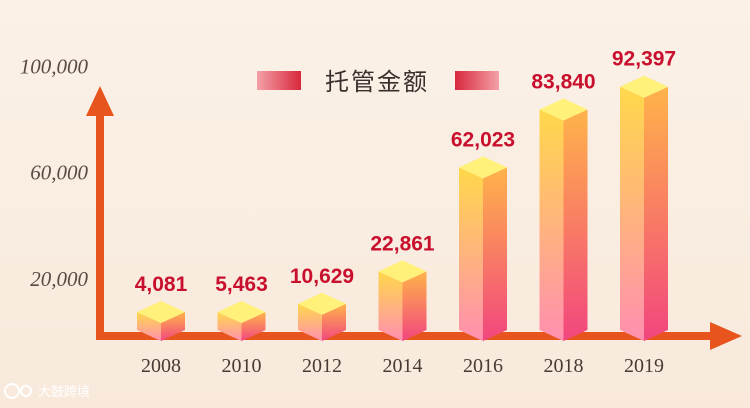  I want to click on y-tick-labels: 20,000 60,000 100,000, so click(54, 173).